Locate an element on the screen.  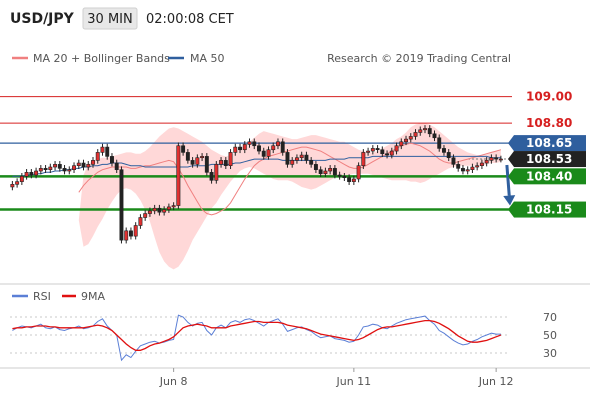
price-labels: 109.00 108.80 108.65 108.53 108.40 108.15 is located at coordinates (547, 154).